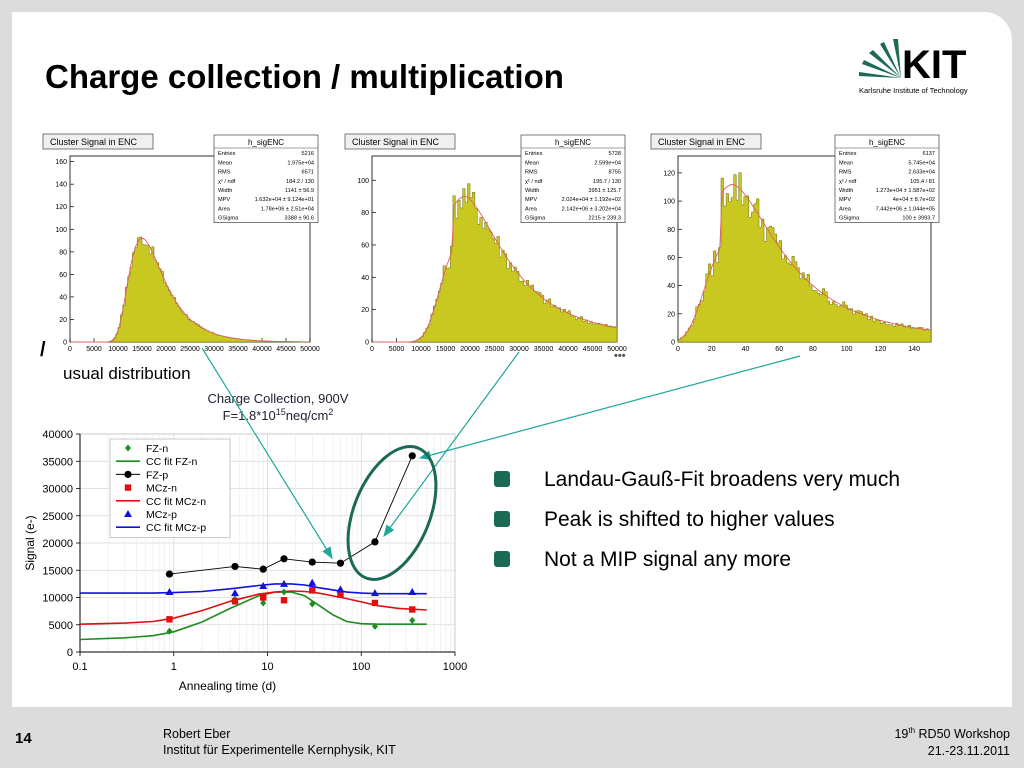 The image size is (1024, 768). What do you see at coordinates (620, 356) in the screenshot?
I see `stray-dots: •••` at bounding box center [620, 356].